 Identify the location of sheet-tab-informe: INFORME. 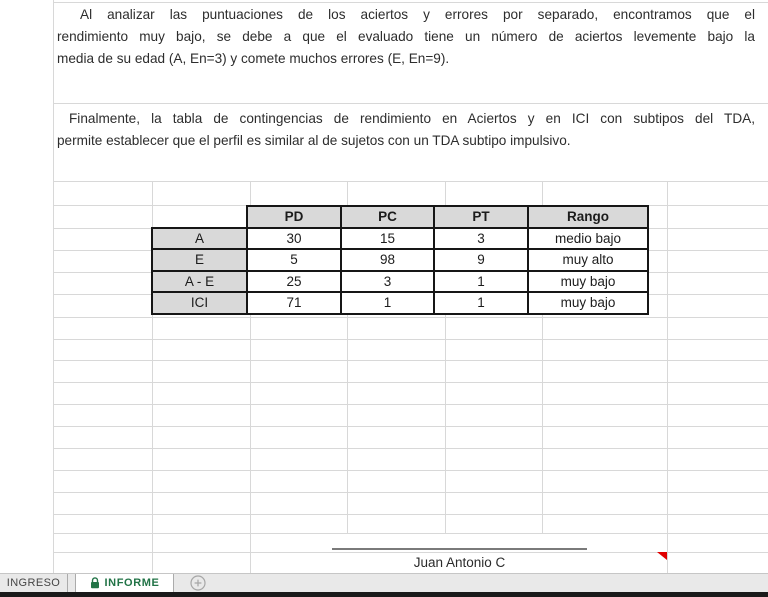
(124, 583).